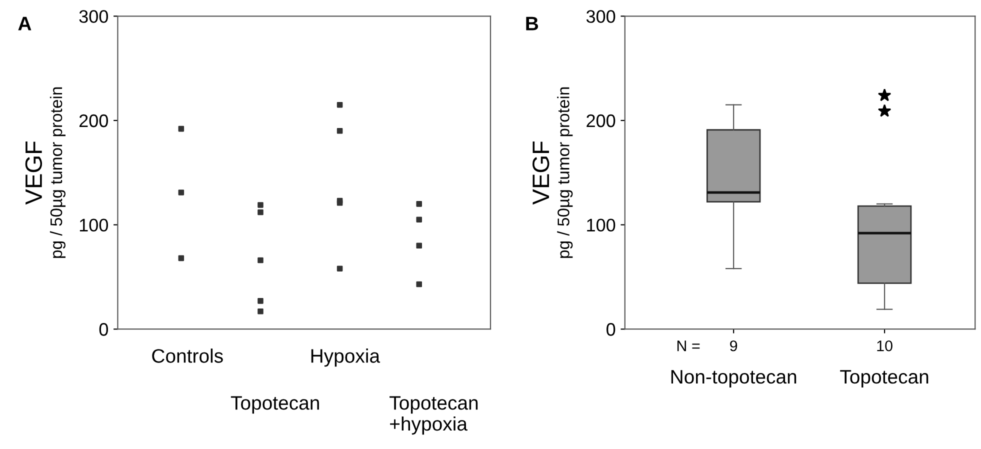 This screenshot has width=981, height=449. What do you see at coordinates (532, 23) in the screenshot?
I see `chart-title: B` at bounding box center [532, 23].